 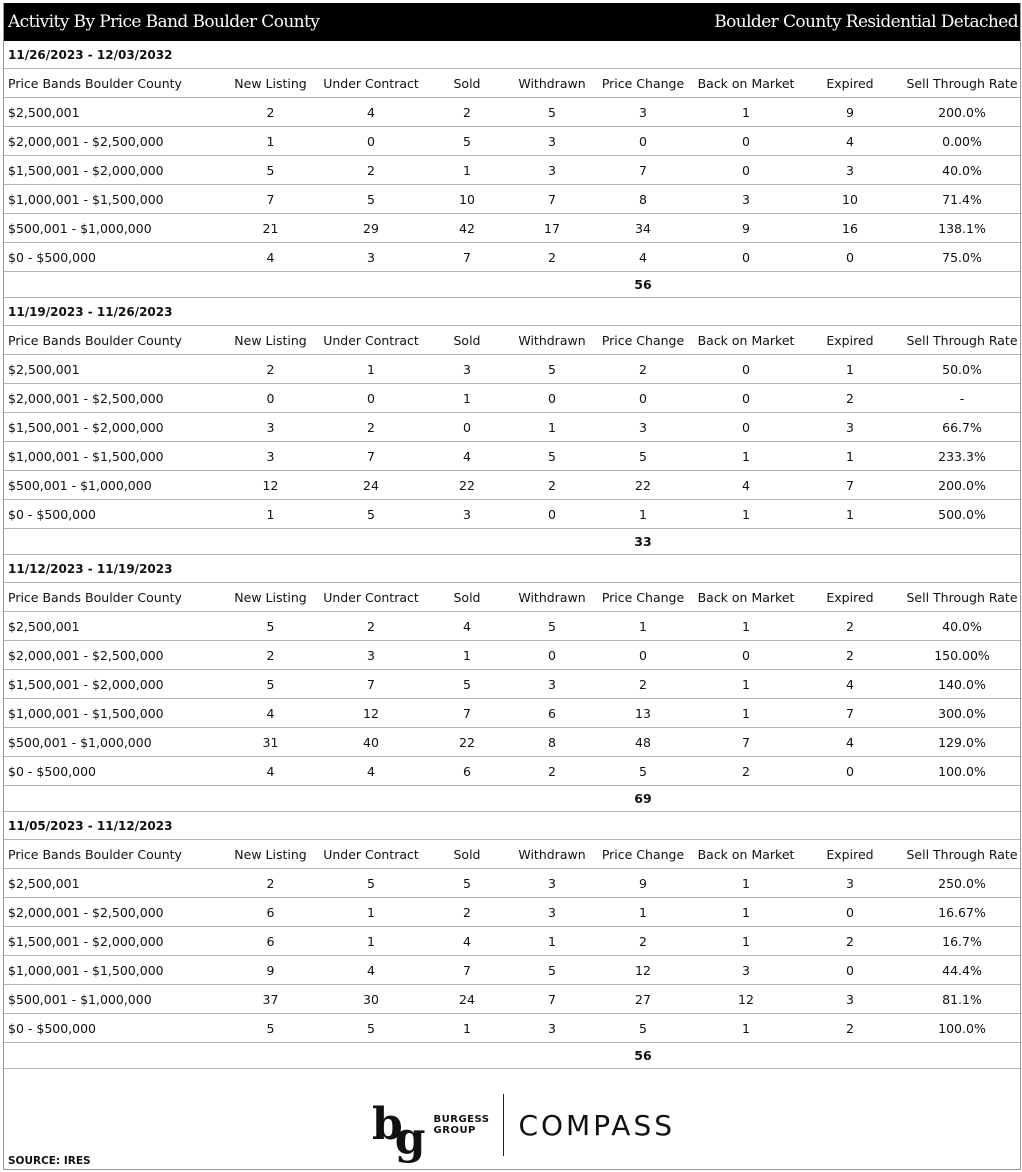 What do you see at coordinates (111, 228) in the screenshot?
I see `price-band-label: $500,001 - $1,000,000` at bounding box center [111, 228].